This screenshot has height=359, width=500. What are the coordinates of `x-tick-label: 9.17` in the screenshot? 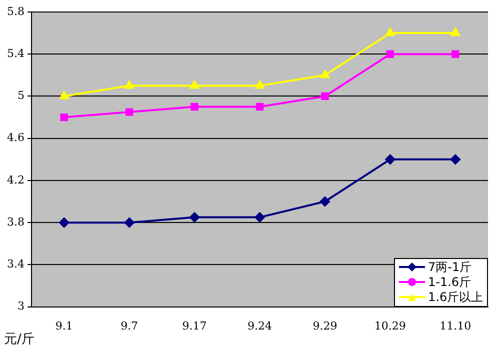 It's located at (194, 325).